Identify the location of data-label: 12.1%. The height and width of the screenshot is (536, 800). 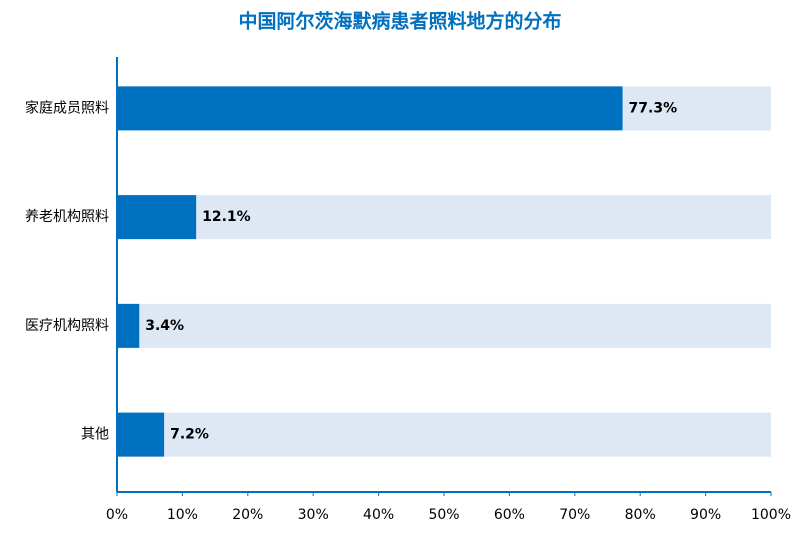
(226, 217).